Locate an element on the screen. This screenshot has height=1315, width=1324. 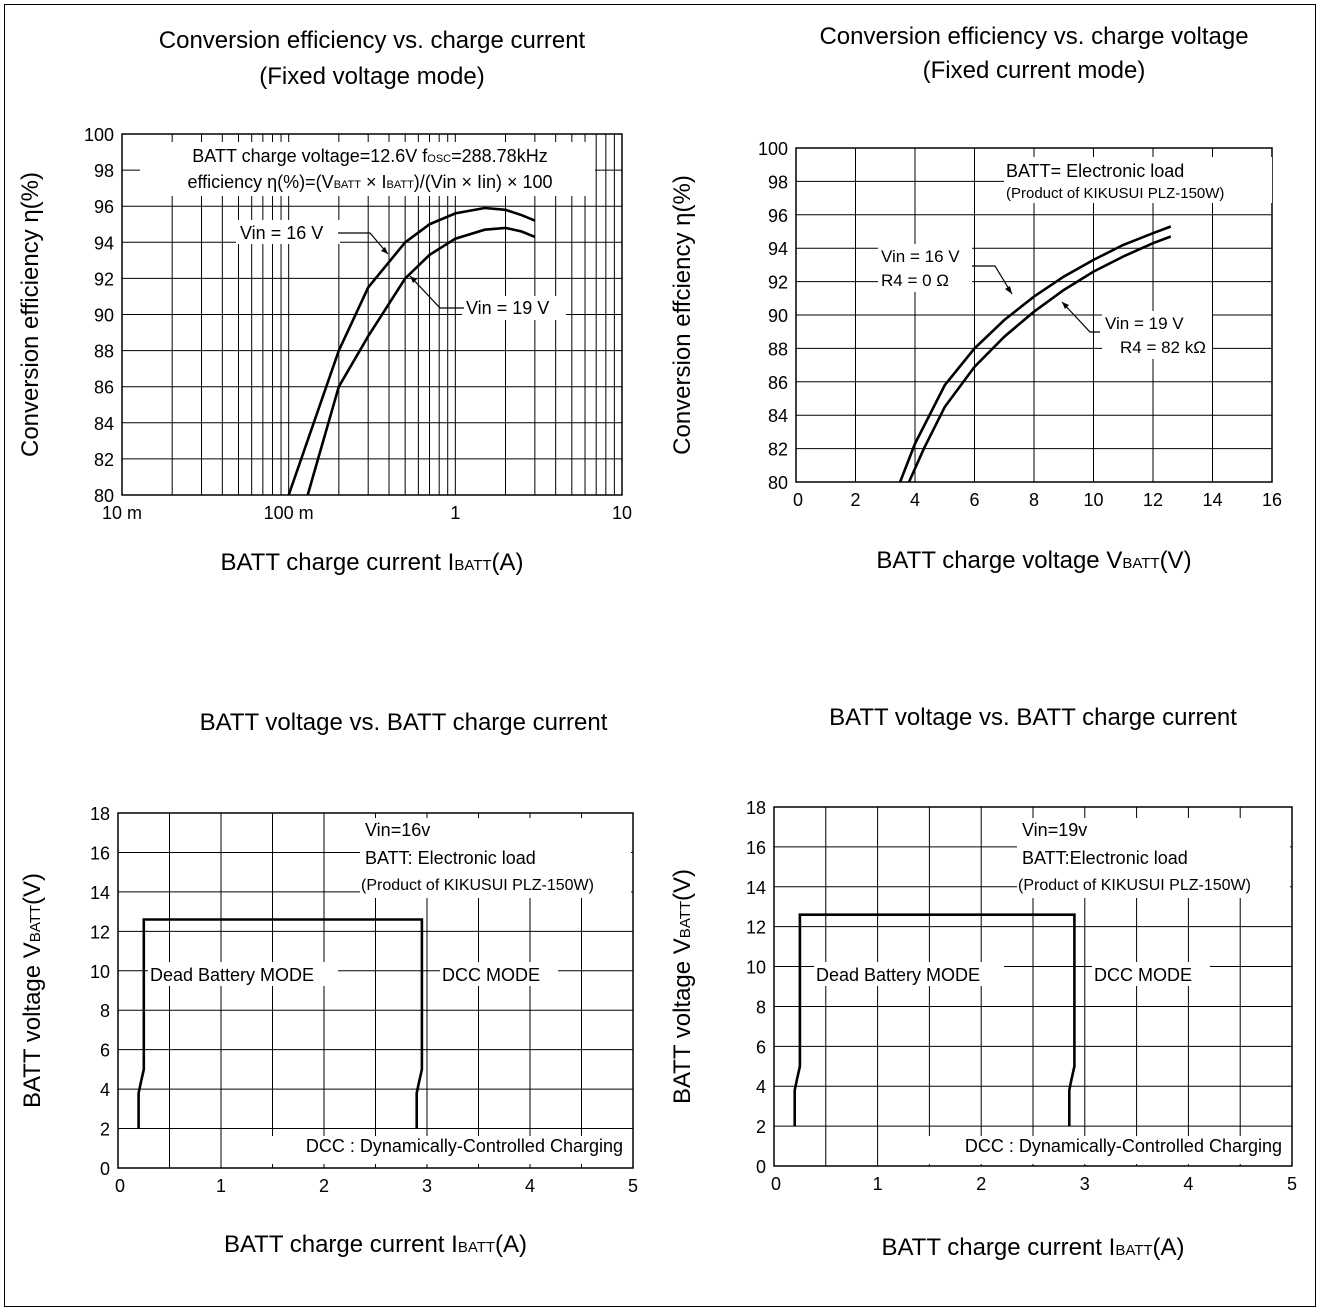
chart-note: Vin=16v is located at coordinates (397, 830).